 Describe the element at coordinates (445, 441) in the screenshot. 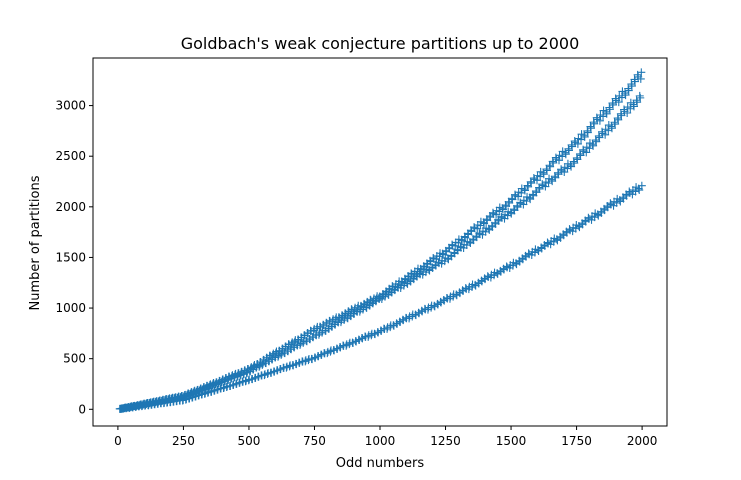

I see `x-tick-label: 1250` at that location.